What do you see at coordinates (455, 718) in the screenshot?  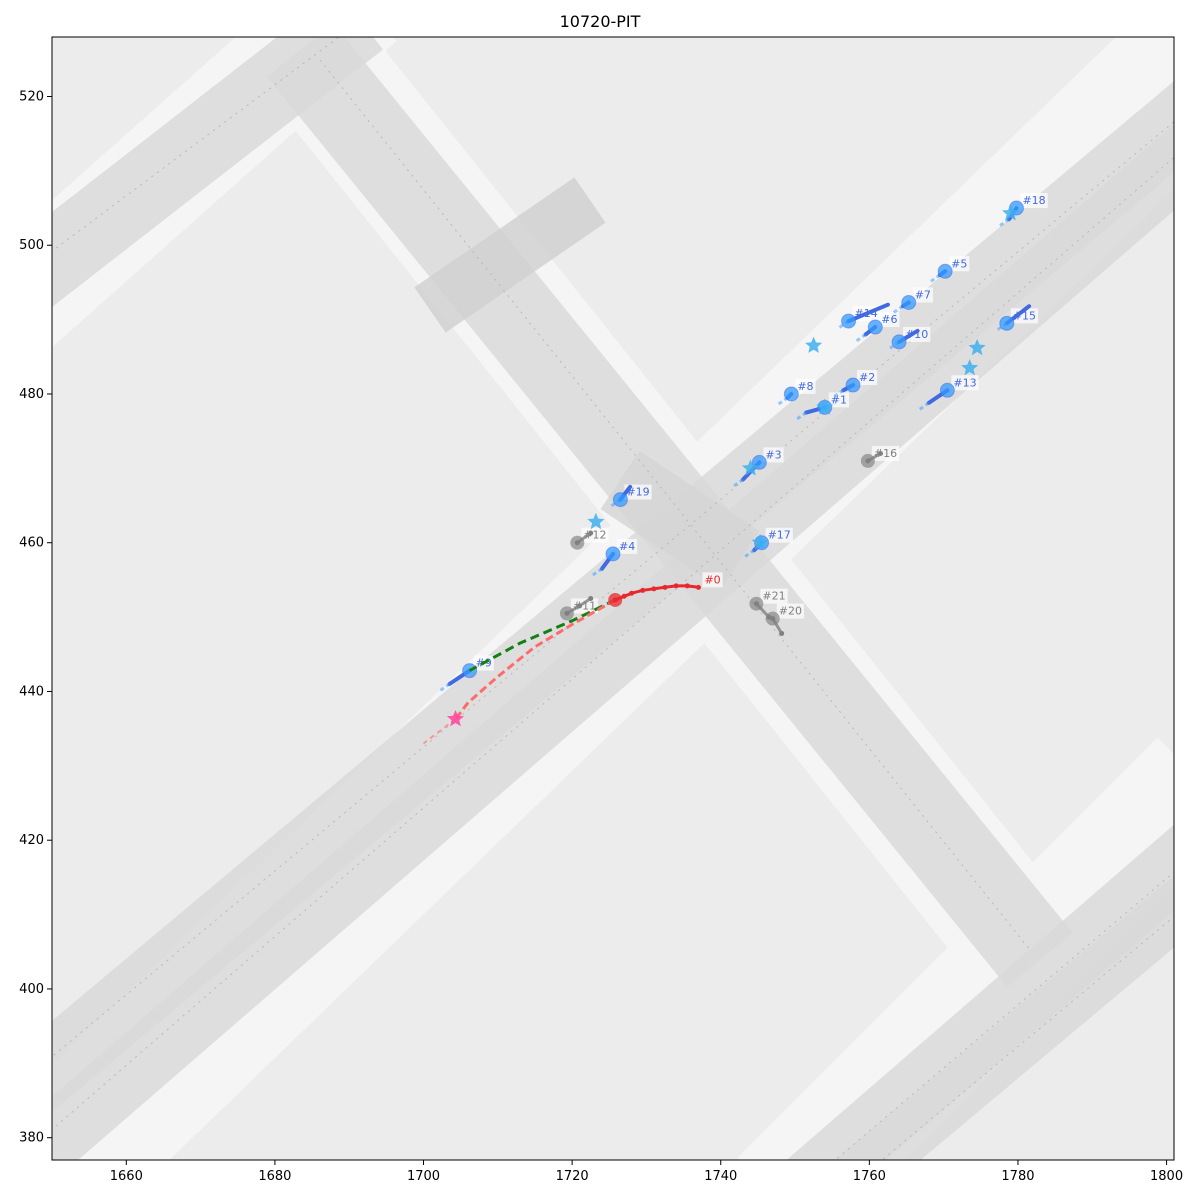 I see `focal-goal-star` at bounding box center [455, 718].